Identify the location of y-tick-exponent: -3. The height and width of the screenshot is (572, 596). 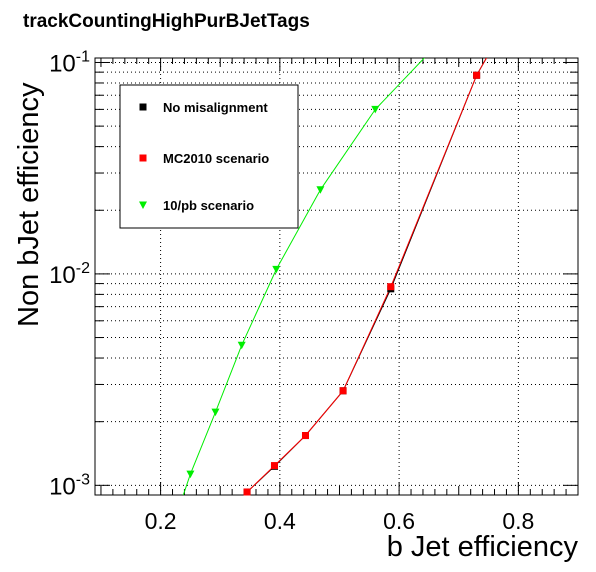
(83, 479).